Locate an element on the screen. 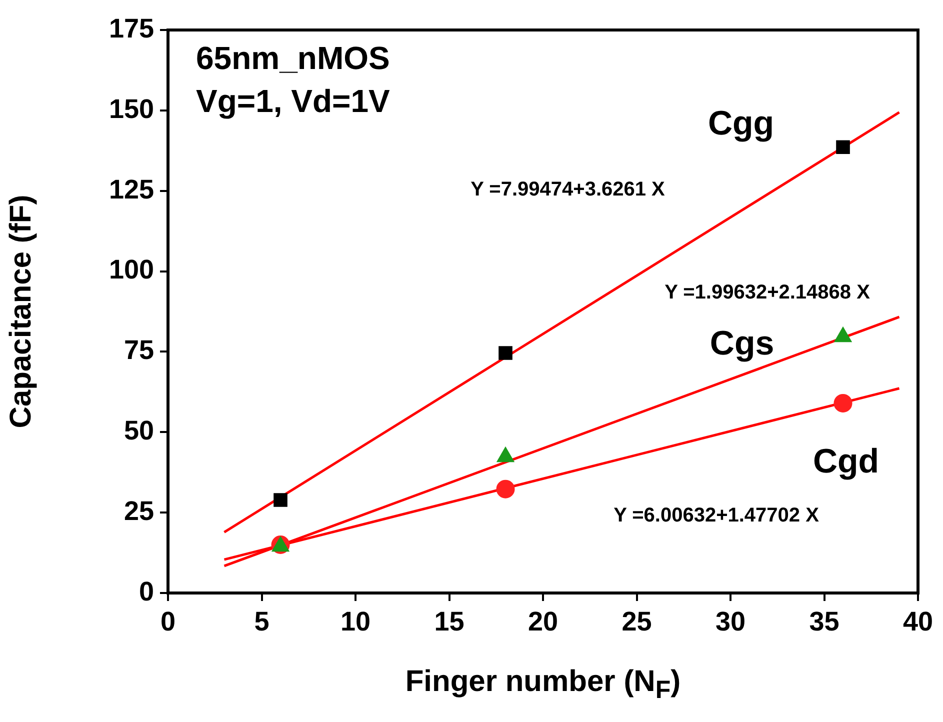 The image size is (943, 722). x-tick-label: 40 is located at coordinates (918, 621).